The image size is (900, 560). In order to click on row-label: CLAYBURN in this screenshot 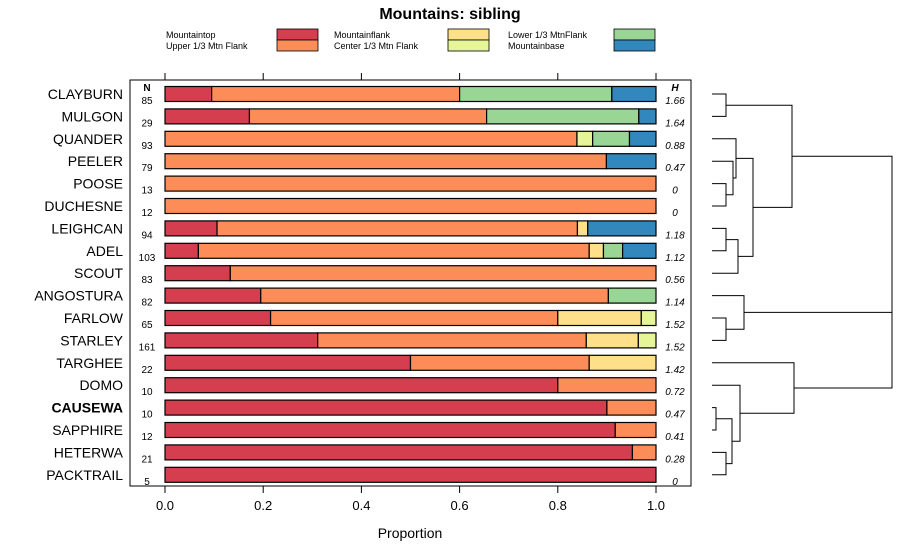, I will do `click(85, 94)`.